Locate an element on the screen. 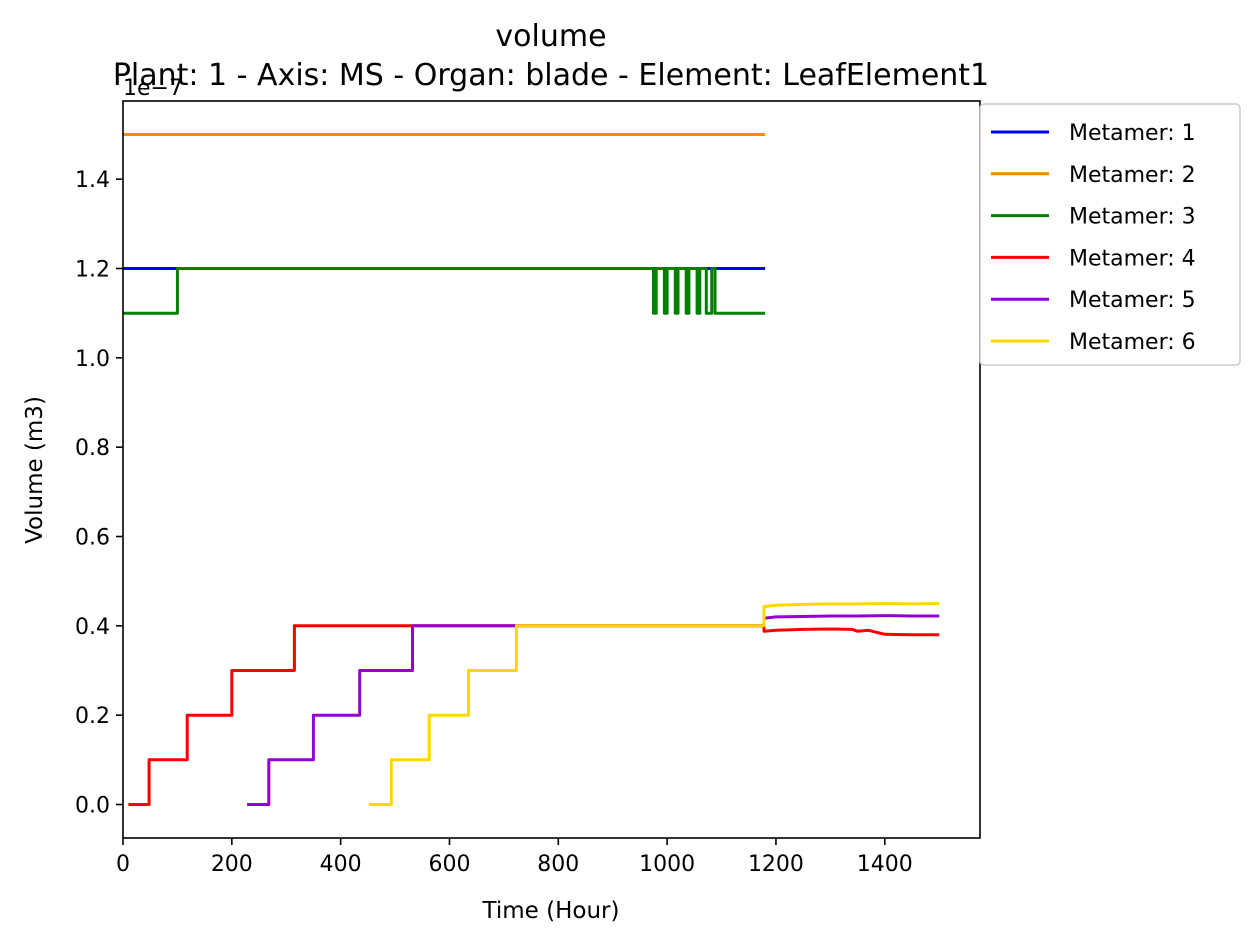 This screenshot has height=945, width=1260. legend-label-5: Metamer: 5 is located at coordinates (1132, 300).